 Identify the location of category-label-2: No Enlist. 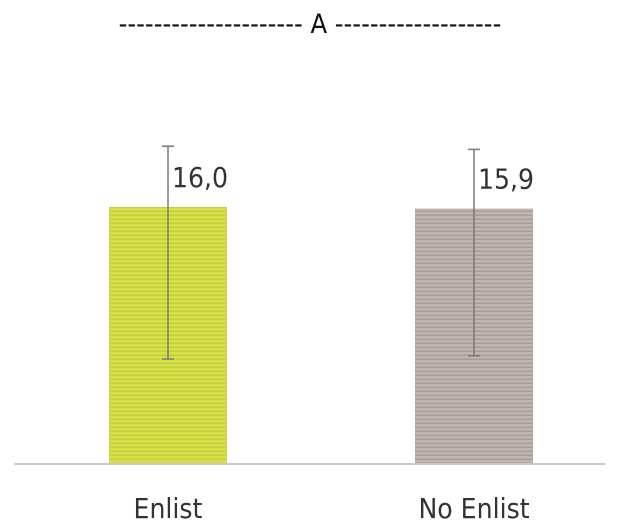
(473, 508).